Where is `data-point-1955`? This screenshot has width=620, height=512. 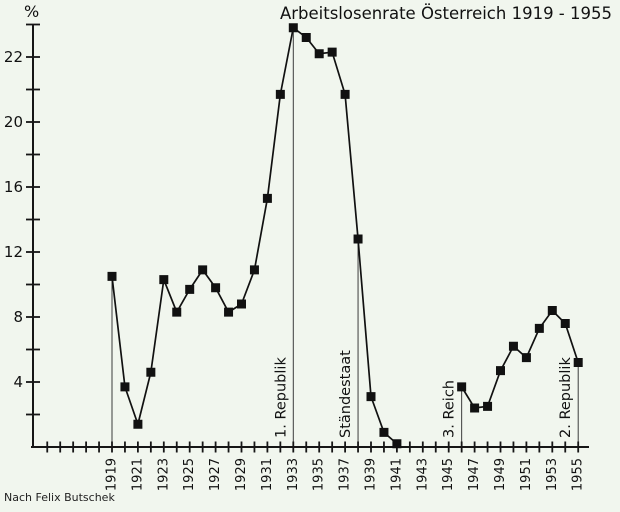 data-point-1955 is located at coordinates (578, 362).